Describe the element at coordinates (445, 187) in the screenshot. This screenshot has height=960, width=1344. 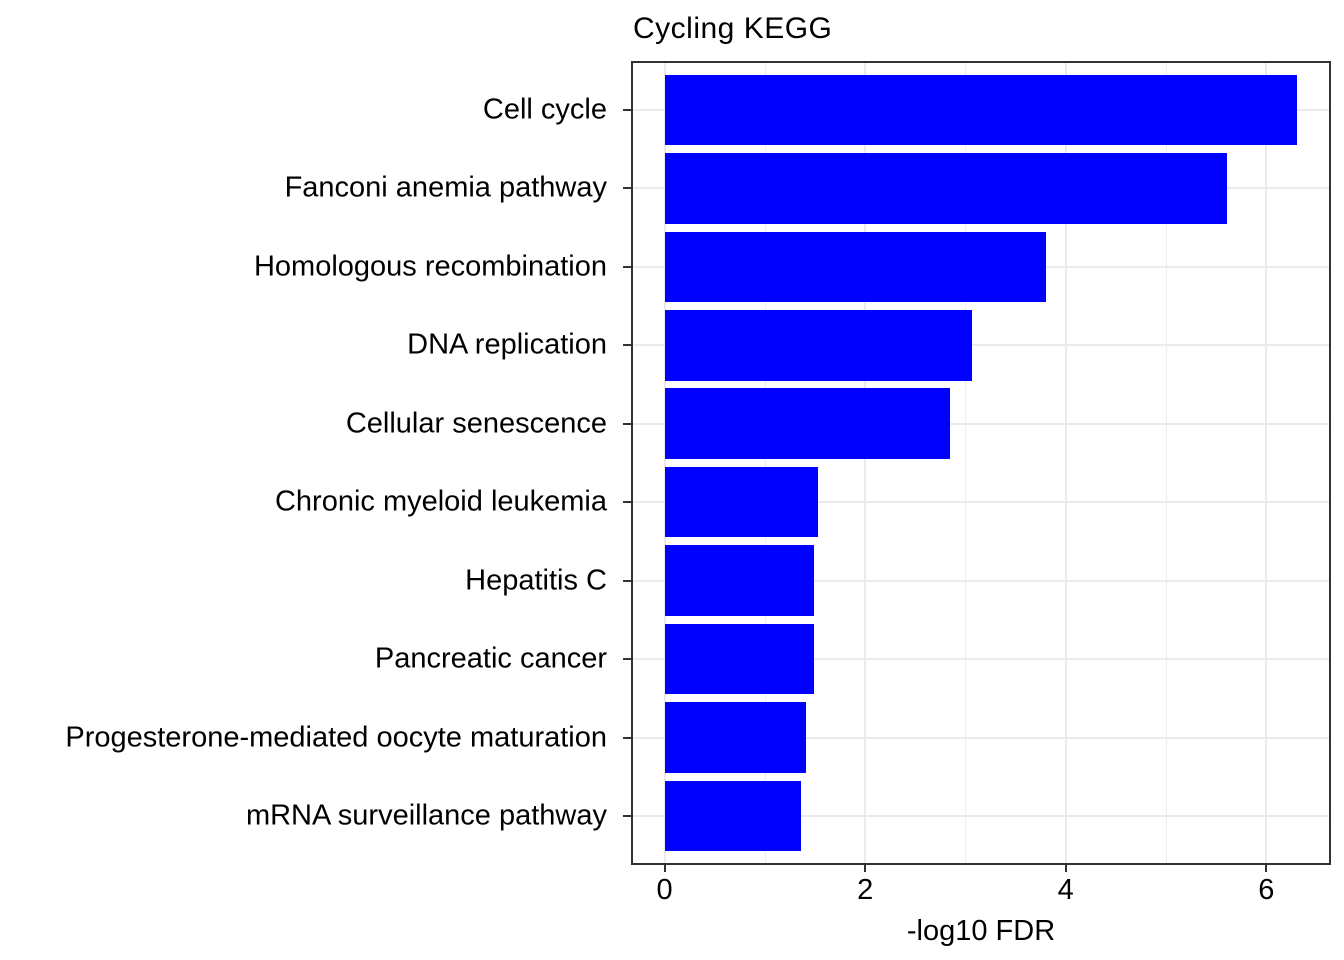
I see `y-axis-label: Fanconi anemia pathway` at that location.